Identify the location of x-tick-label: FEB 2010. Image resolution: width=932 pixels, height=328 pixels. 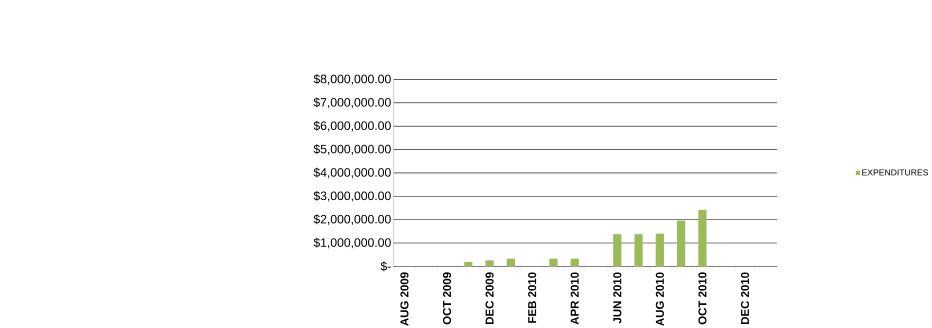
(532, 297).